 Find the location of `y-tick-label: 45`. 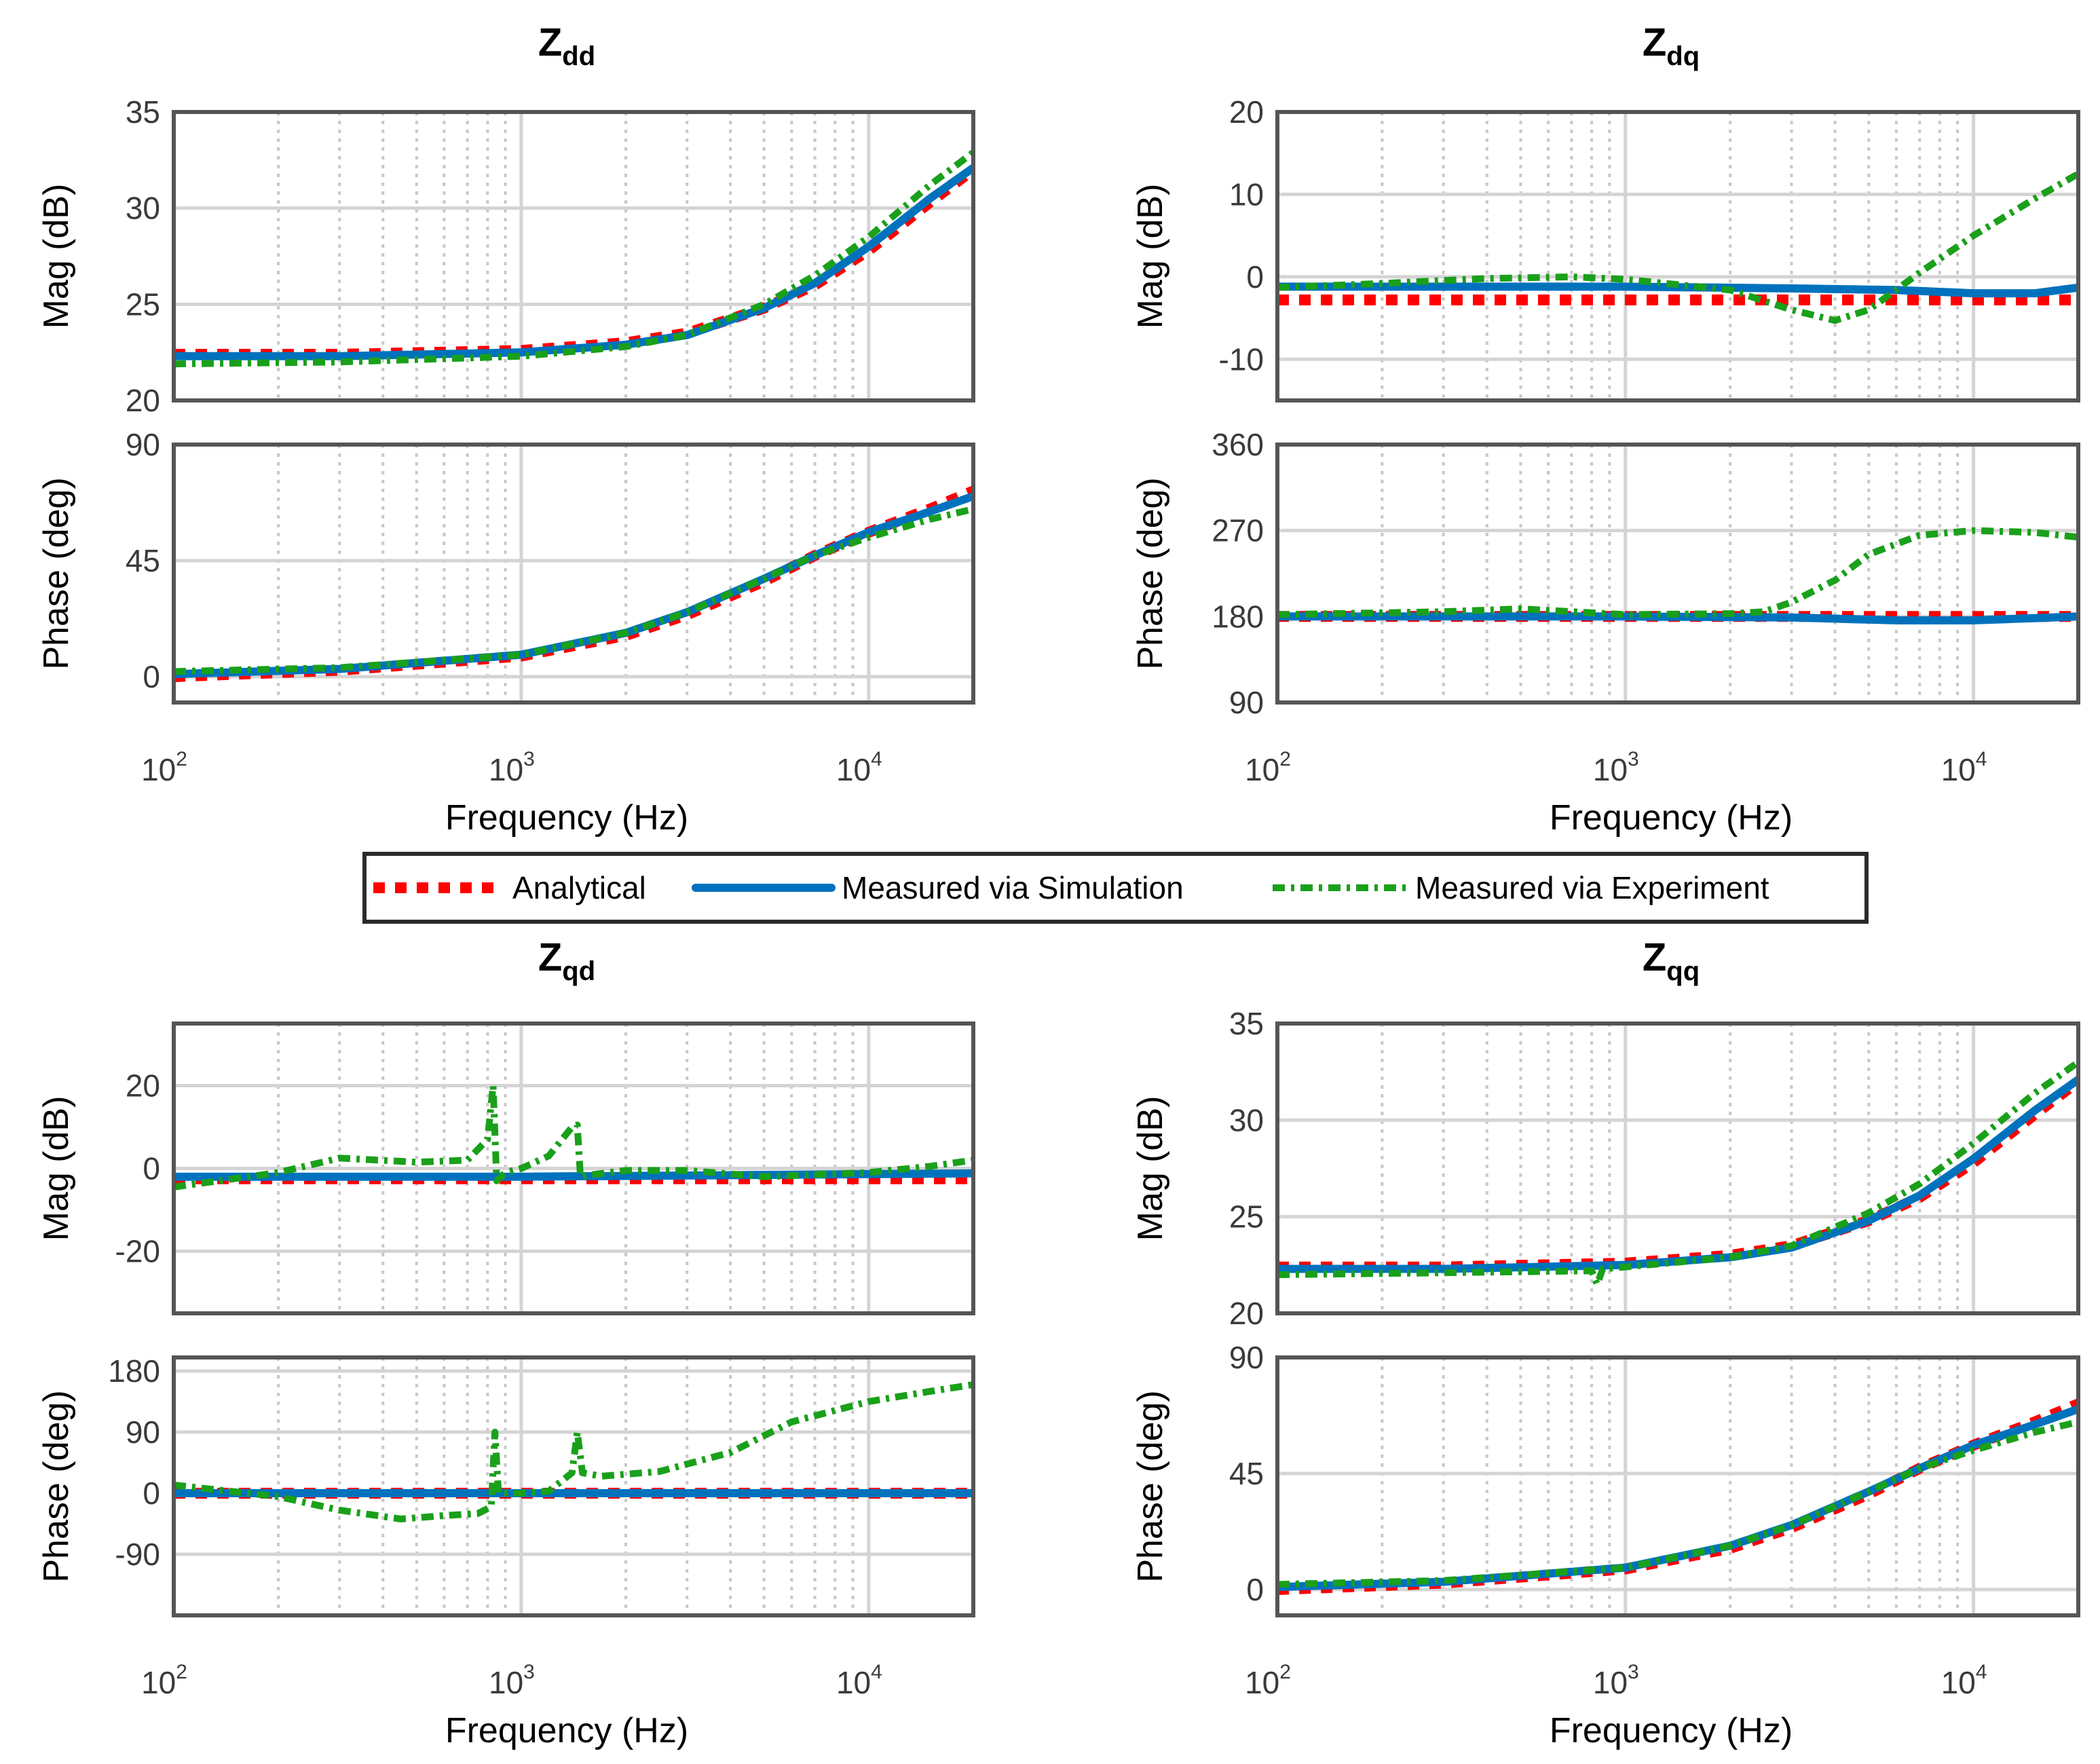

y-tick-label: 45 is located at coordinates (143, 560).